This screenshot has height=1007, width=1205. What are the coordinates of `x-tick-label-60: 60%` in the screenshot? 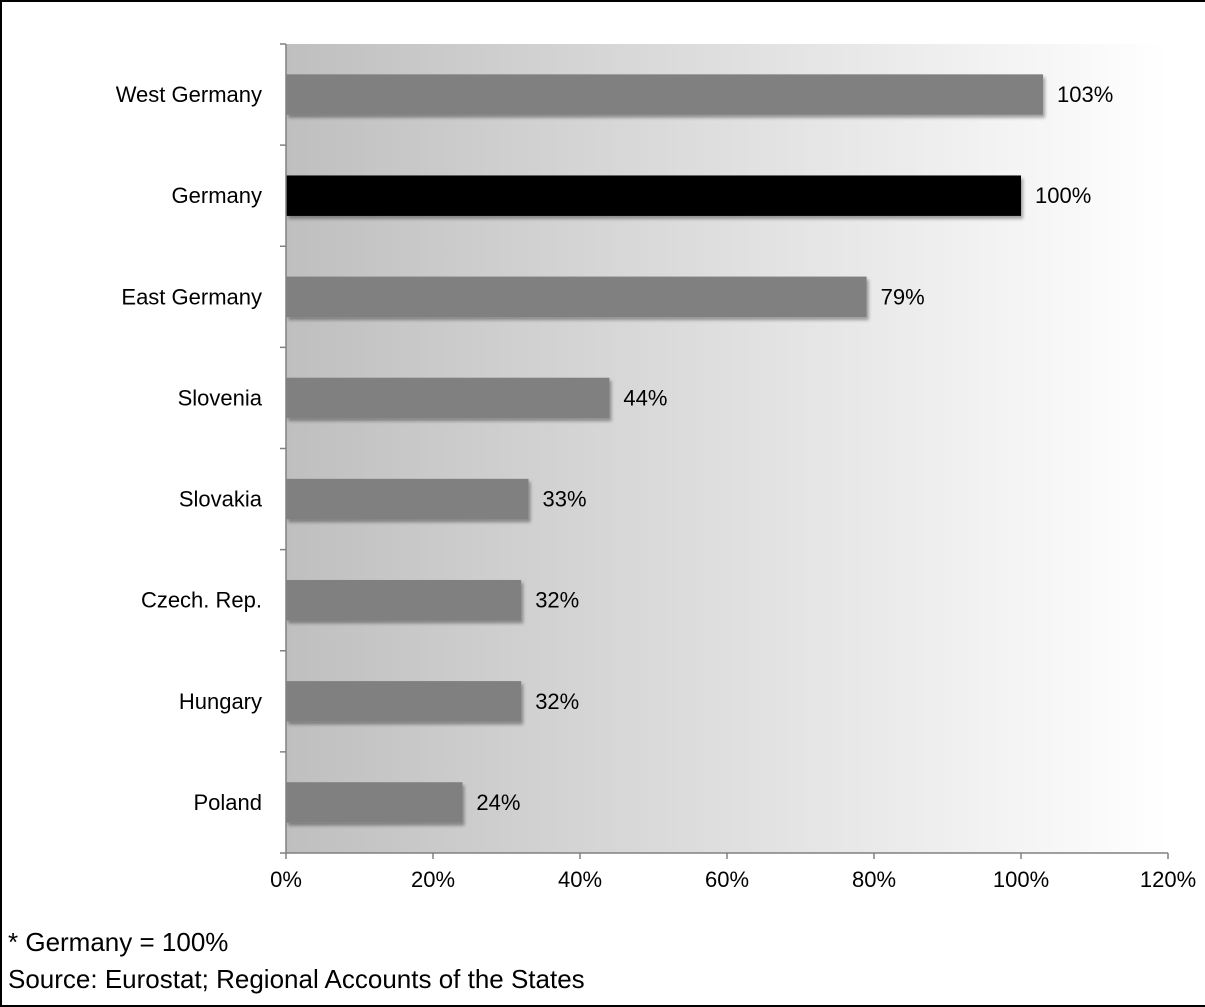 It's located at (727, 879).